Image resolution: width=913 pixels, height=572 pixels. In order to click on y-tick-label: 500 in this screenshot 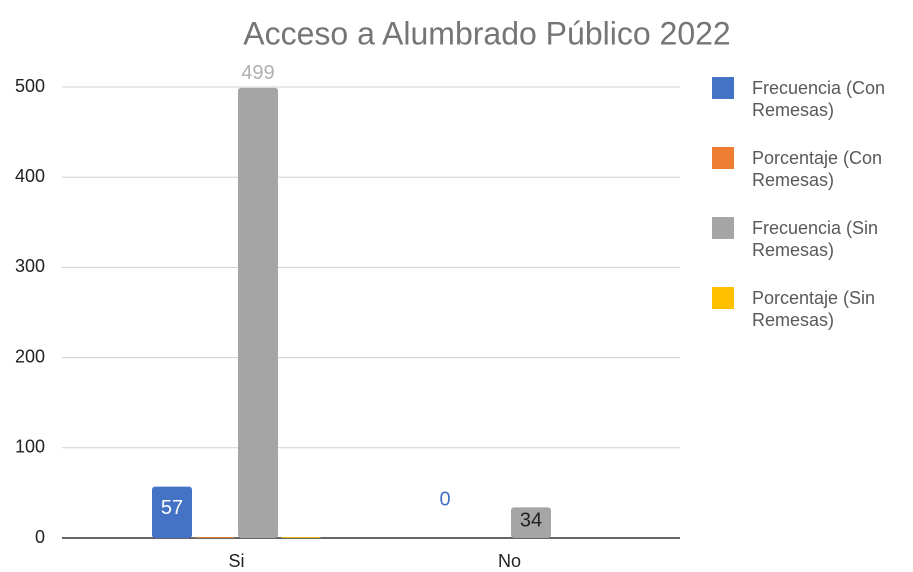, I will do `click(30, 86)`.